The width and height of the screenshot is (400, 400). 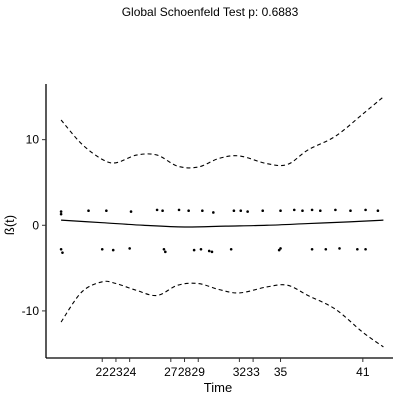 What do you see at coordinates (253, 372) in the screenshot?
I see `x-tick-label: 33` at bounding box center [253, 372].